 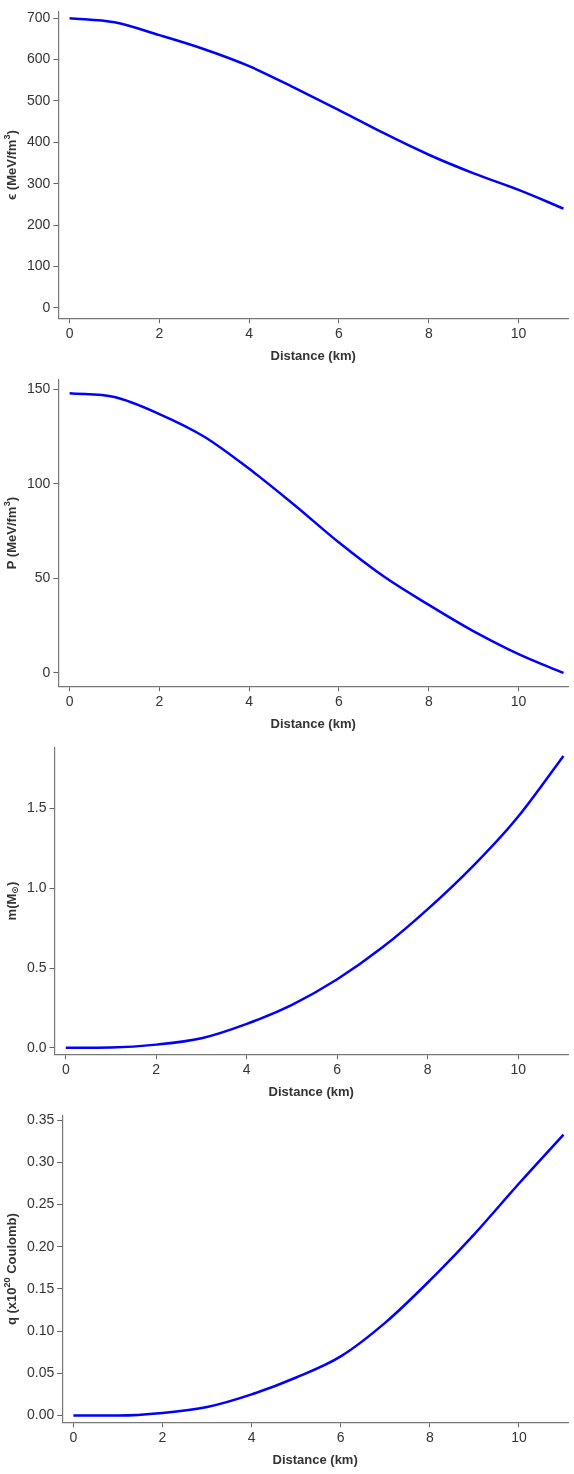 I want to click on y-tick-label: 0.5, so click(x=36, y=966).